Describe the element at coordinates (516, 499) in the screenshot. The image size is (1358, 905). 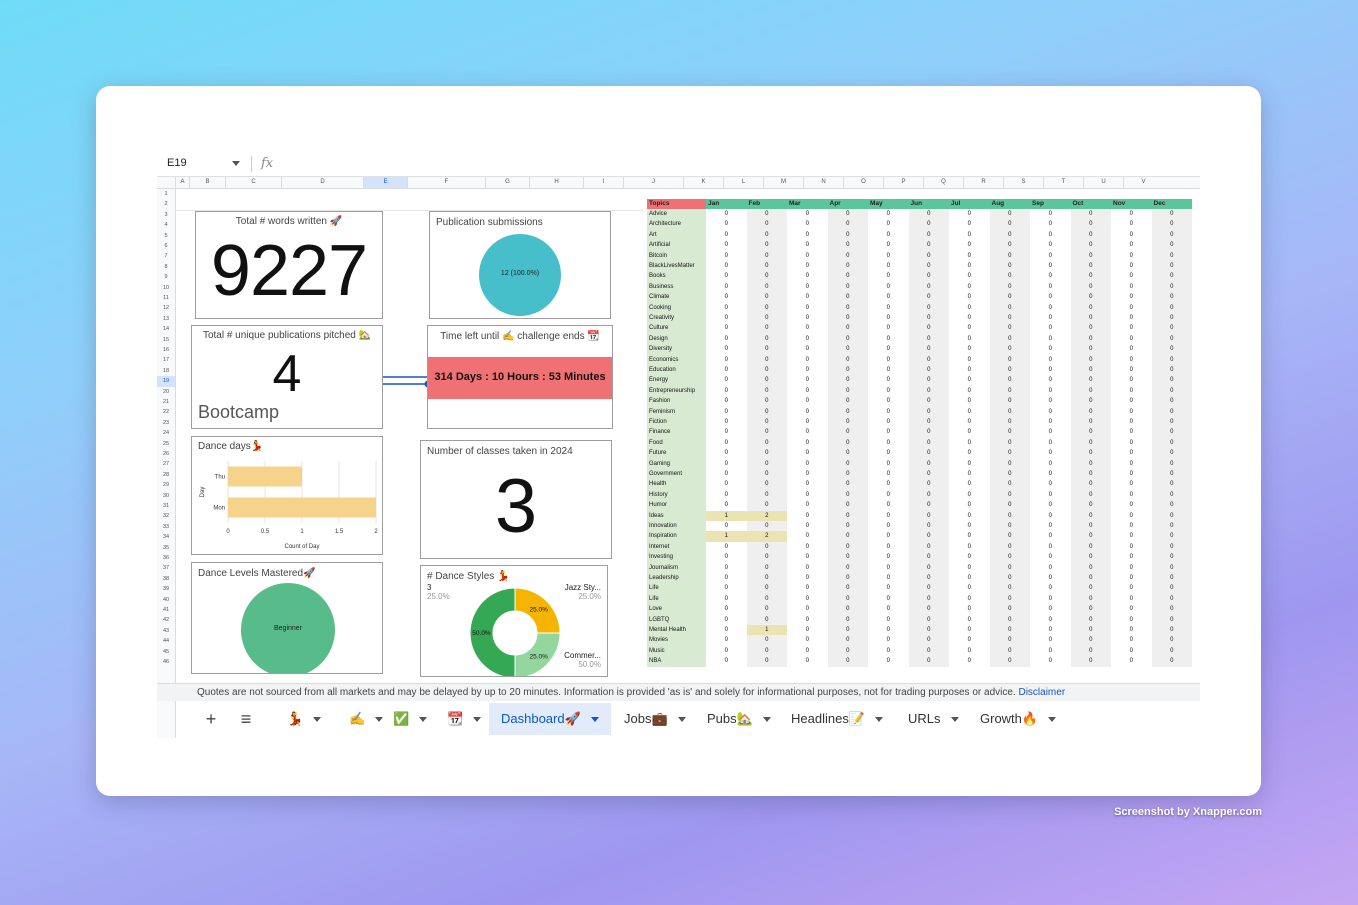
I see `classes-widget: Number of classes taken in 2024 3` at that location.